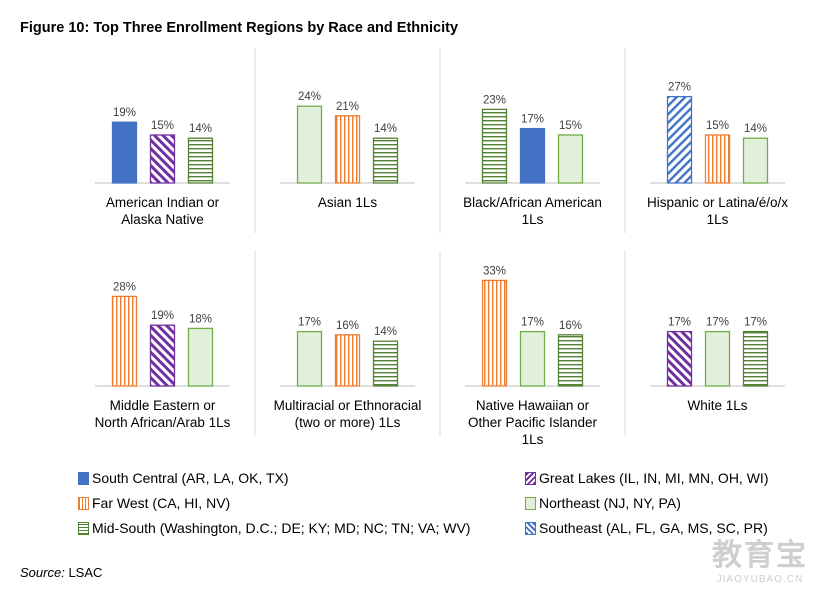 The height and width of the screenshot is (600, 830). Describe the element at coordinates (760, 579) in the screenshot. I see `watermark-url: JIAOYUBAO.CN` at that location.